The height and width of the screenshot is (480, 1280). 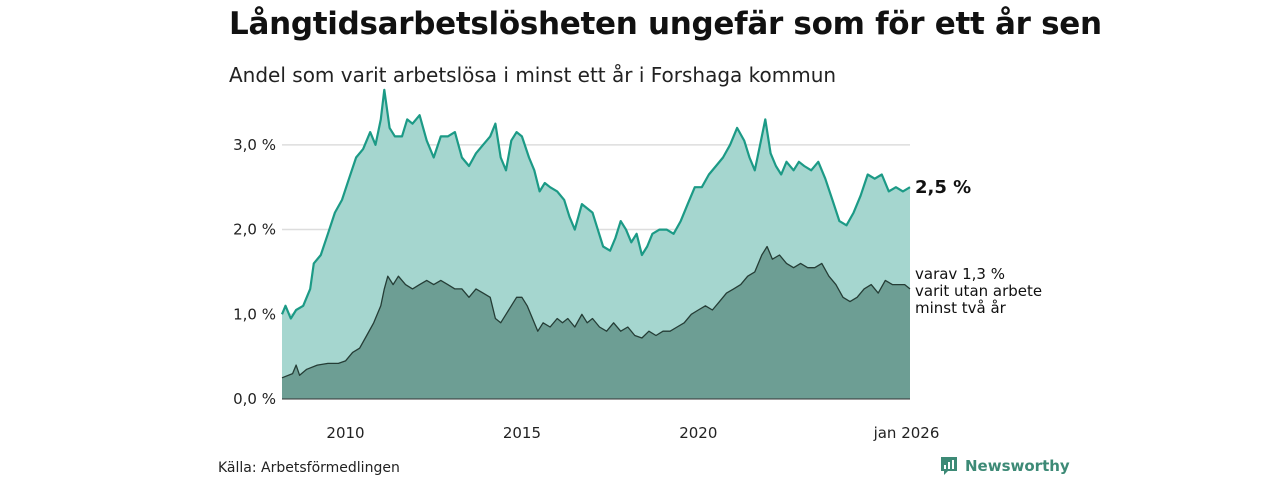 I want to click on end-label-two-year-line-2: minst två år, so click(x=961, y=308).